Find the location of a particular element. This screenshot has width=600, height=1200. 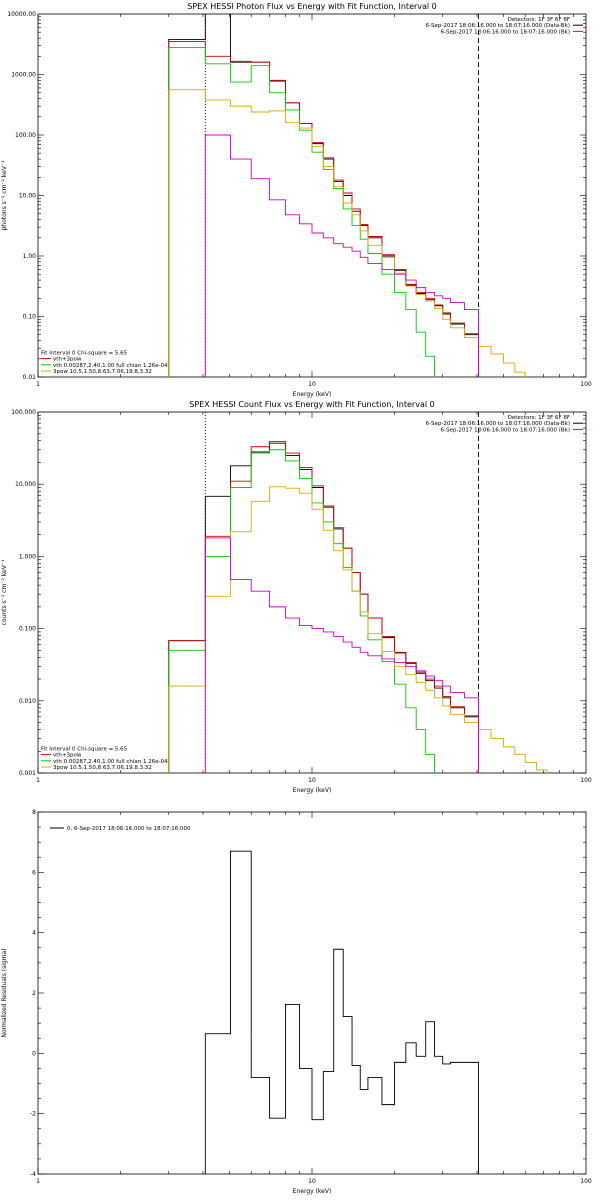

series-residuals-line is located at coordinates (341, 1012).